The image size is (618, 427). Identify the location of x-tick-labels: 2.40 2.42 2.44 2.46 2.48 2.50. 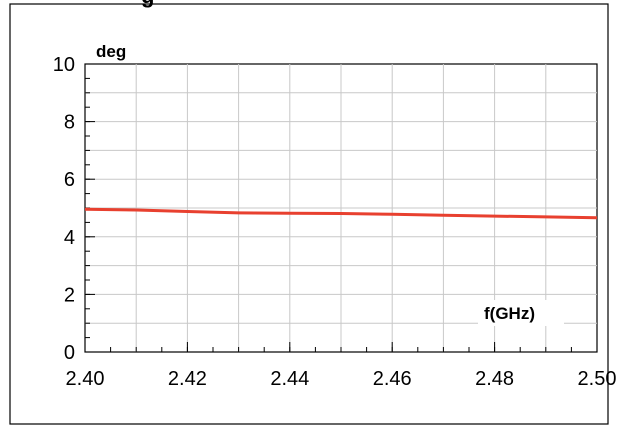
(341, 379).